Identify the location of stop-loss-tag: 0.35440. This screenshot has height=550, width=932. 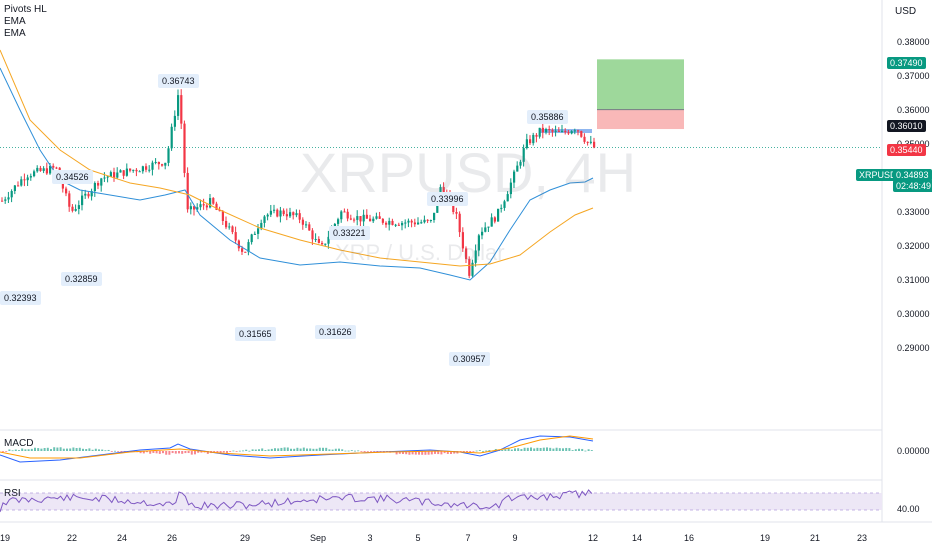
(906, 150).